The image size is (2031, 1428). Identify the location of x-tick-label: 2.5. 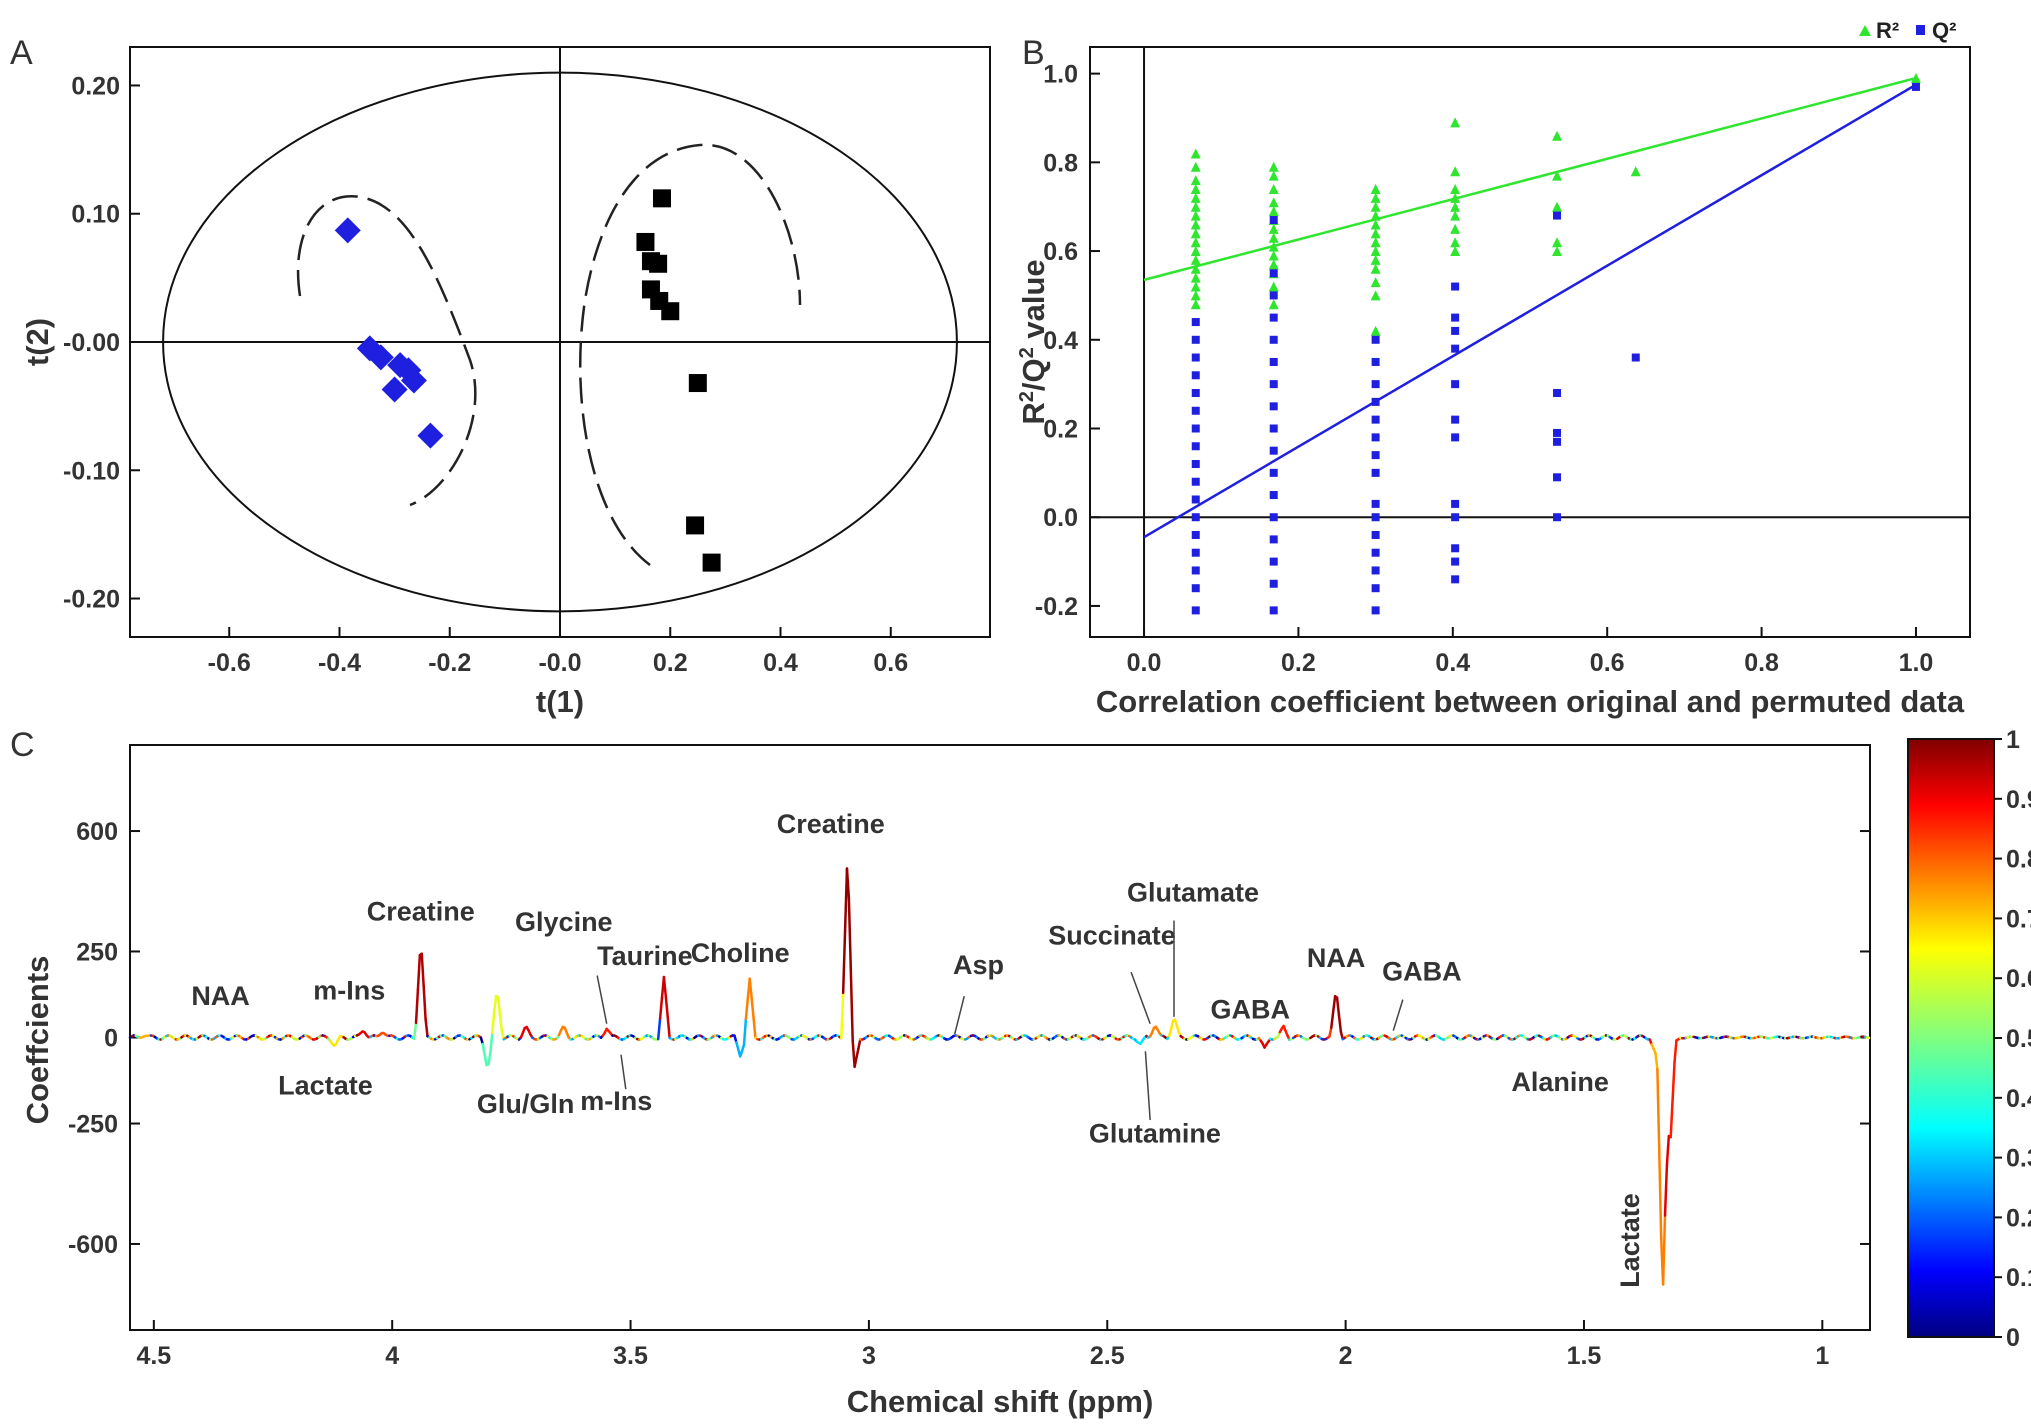
(1107, 1356).